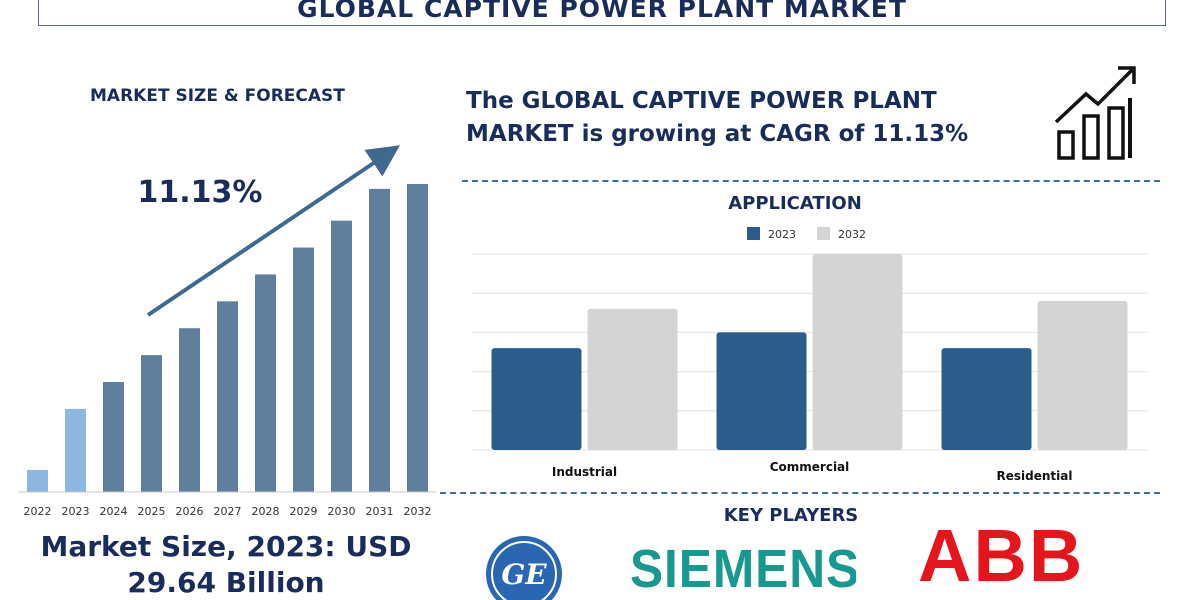 The height and width of the screenshot is (600, 1200). I want to click on app-bar-residential-2032, so click(1082, 375).